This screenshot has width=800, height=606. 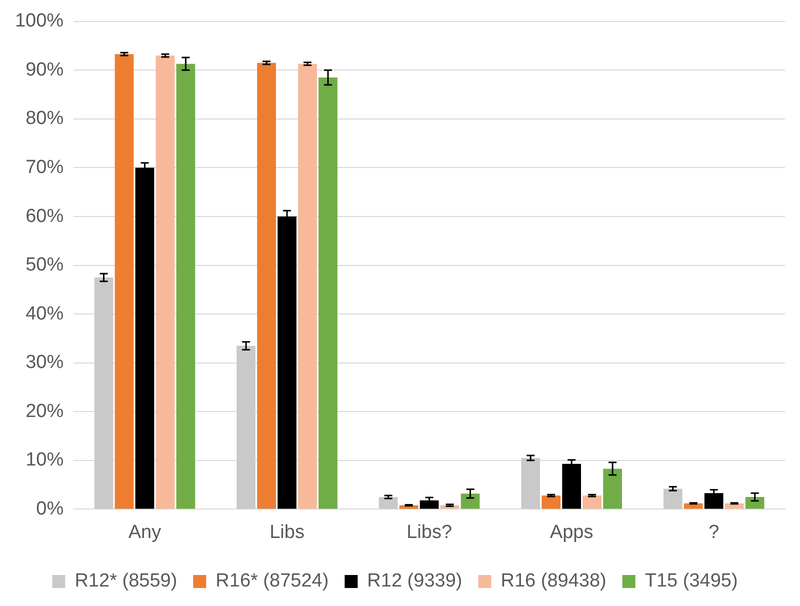 What do you see at coordinates (45, 313) in the screenshot?
I see `y-tick-label: 40%` at bounding box center [45, 313].